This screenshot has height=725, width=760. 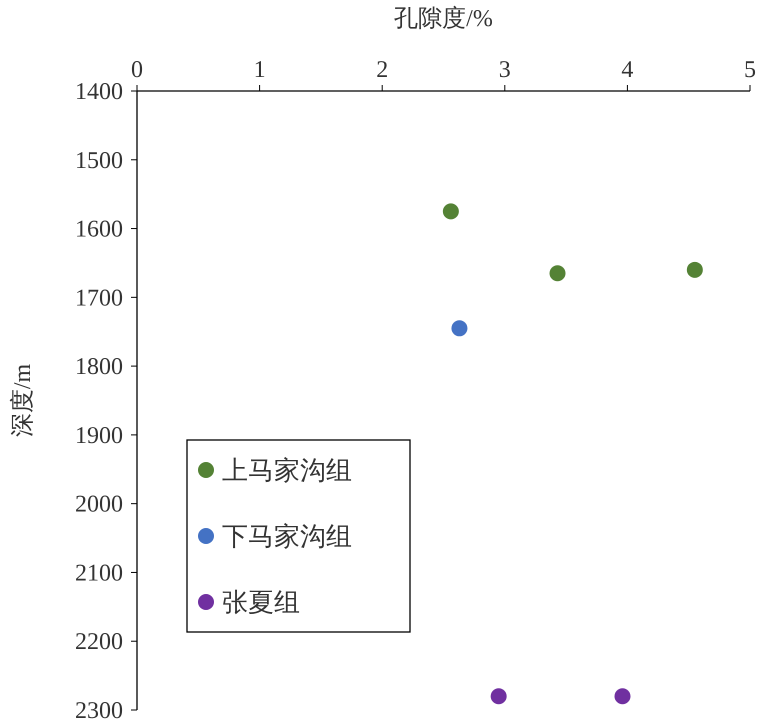 What do you see at coordinates (261, 602) in the screenshot?
I see `legend-label: 张夏组` at bounding box center [261, 602].